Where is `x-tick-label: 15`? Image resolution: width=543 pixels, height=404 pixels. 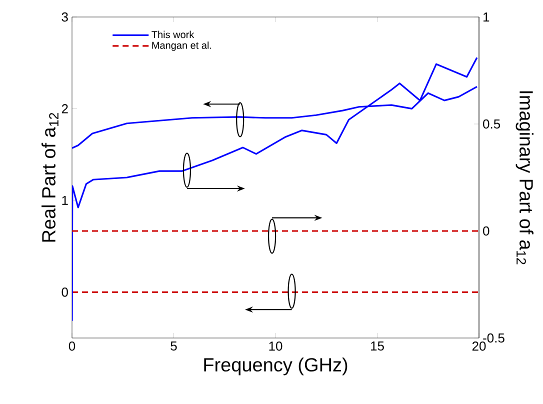
x-tick-label: 15 is located at coordinates (377, 346).